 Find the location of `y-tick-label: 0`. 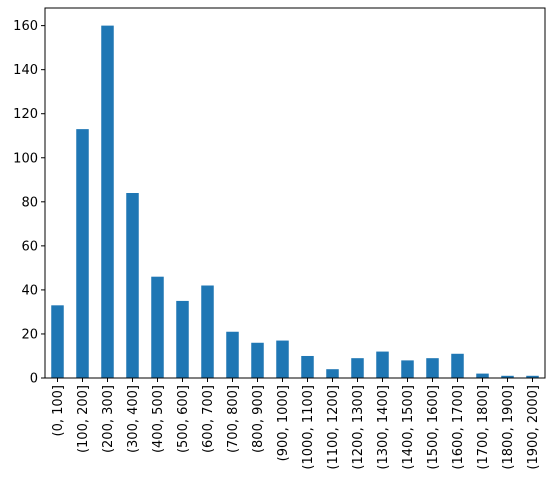

y-tick-label: 0 is located at coordinates (34, 379).